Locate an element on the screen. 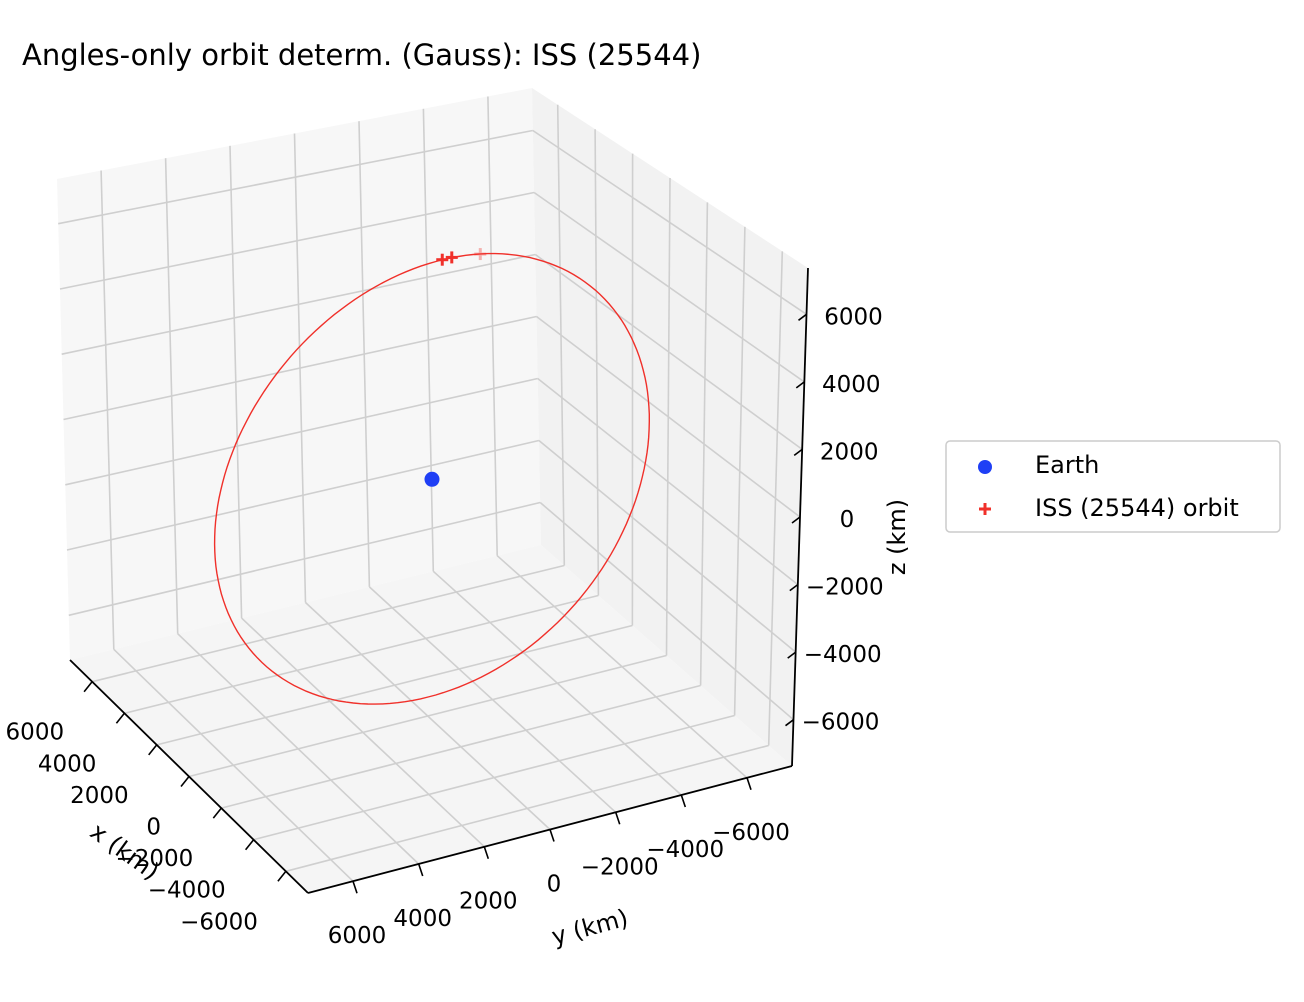 This screenshot has height=1002, width=1304. earth-point is located at coordinates (432, 479).